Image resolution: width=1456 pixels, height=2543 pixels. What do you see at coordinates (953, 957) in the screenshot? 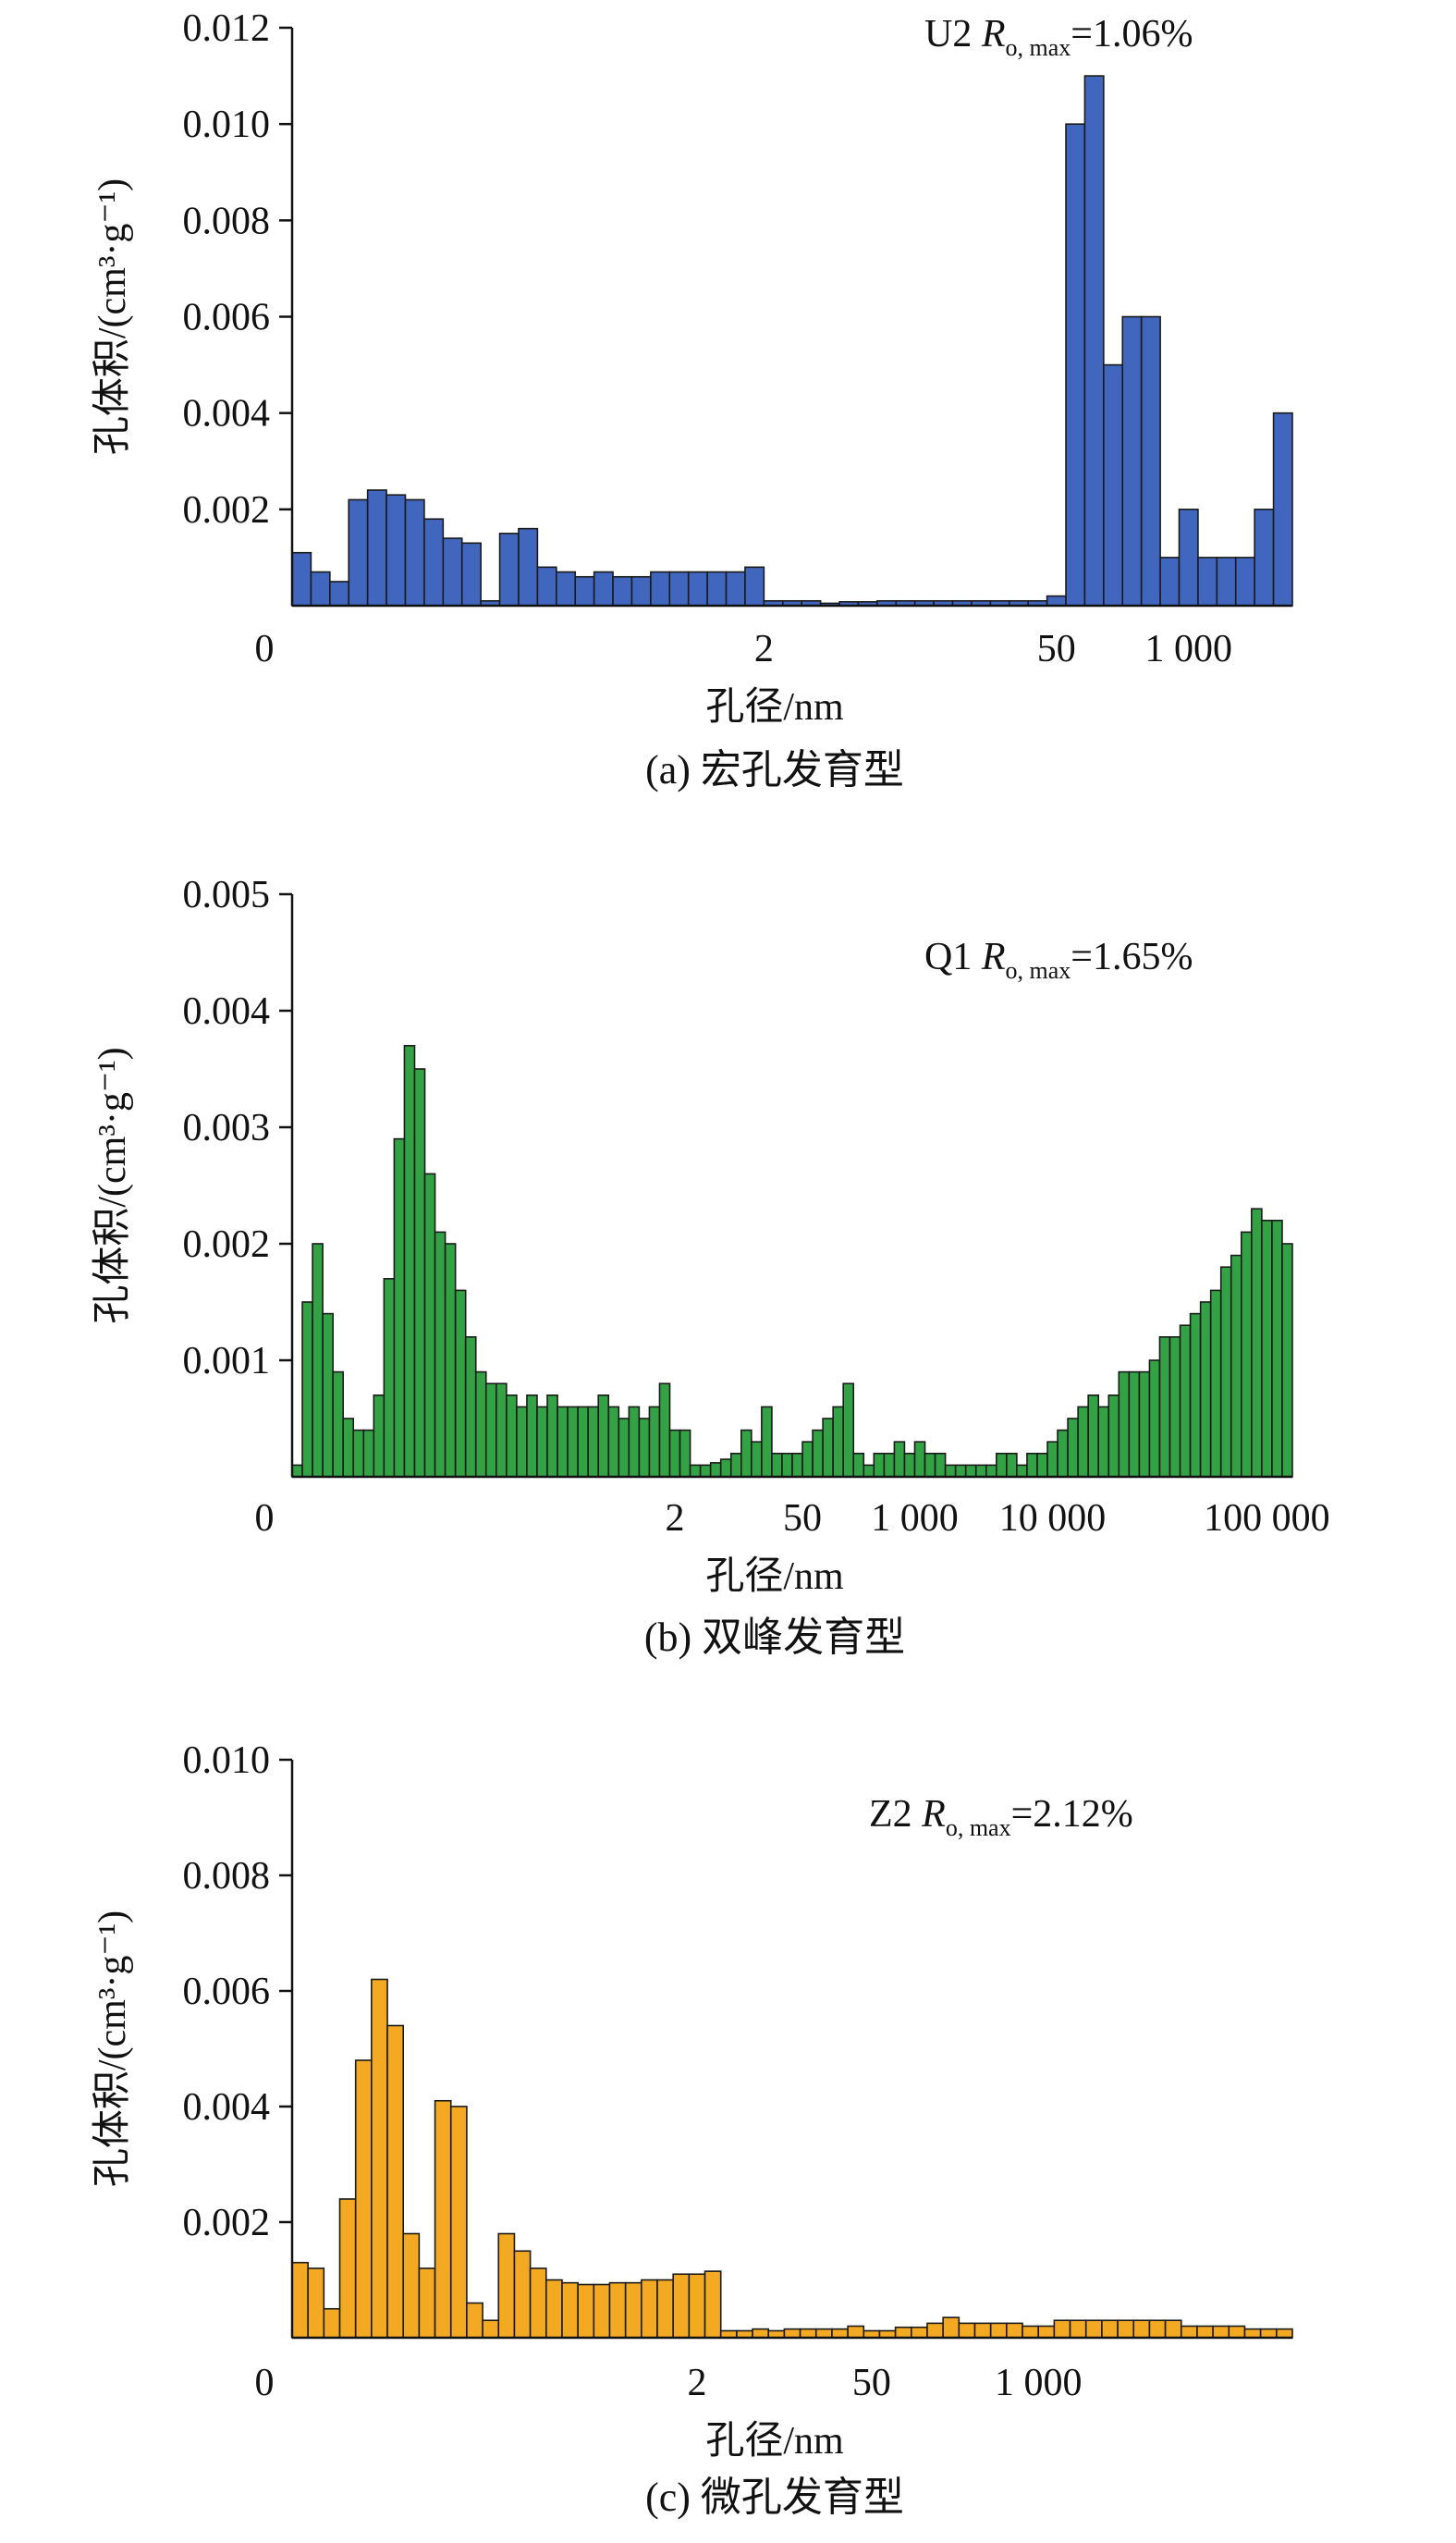
I see `sample-id: Q1` at bounding box center [953, 957].